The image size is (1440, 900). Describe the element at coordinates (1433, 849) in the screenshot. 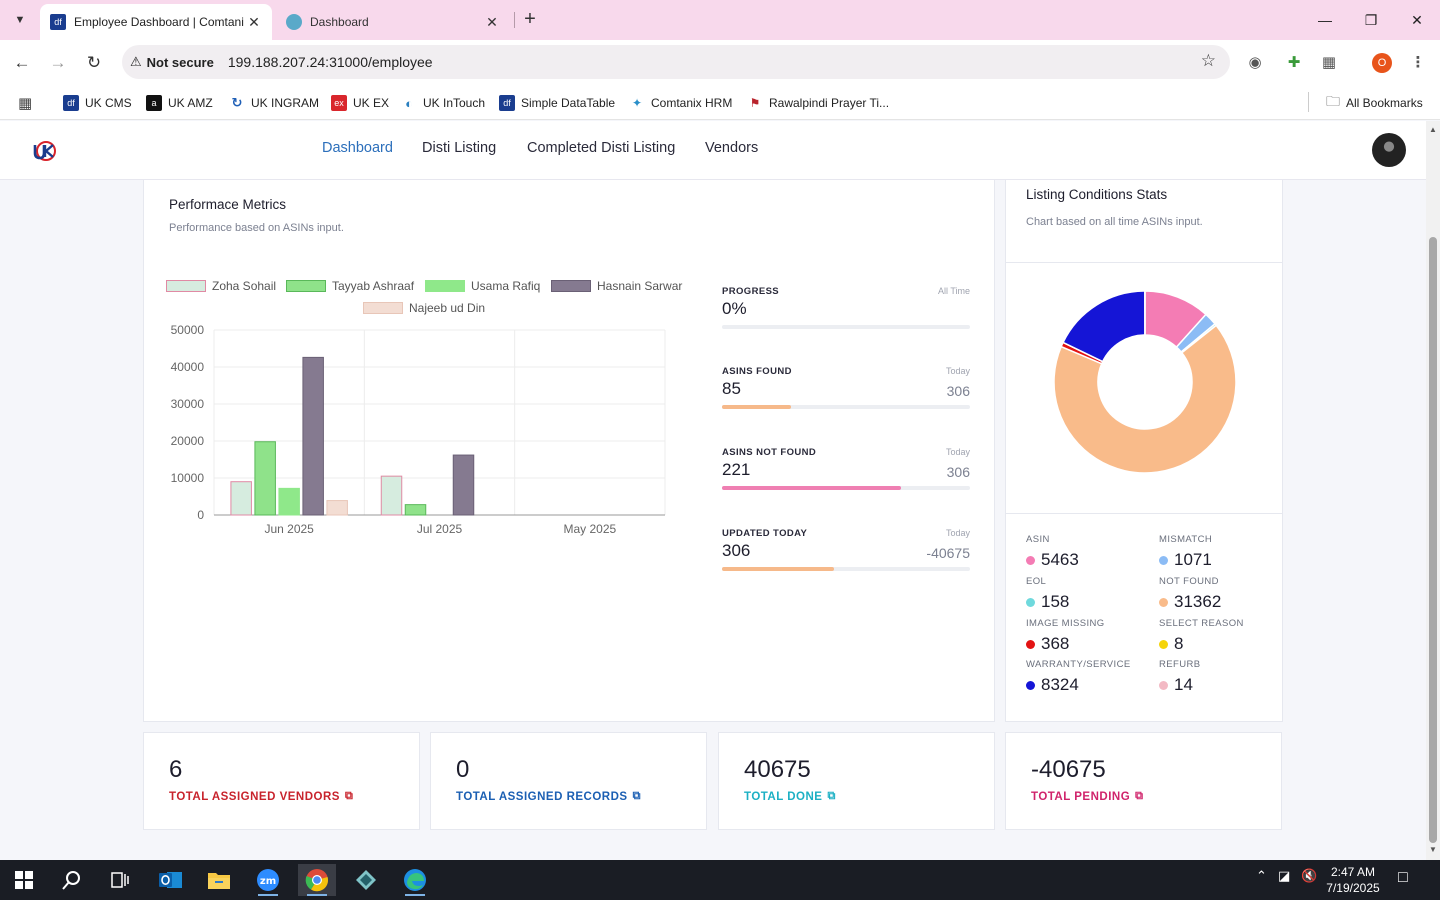

I see `scroll-down-icon: ▼` at that location.